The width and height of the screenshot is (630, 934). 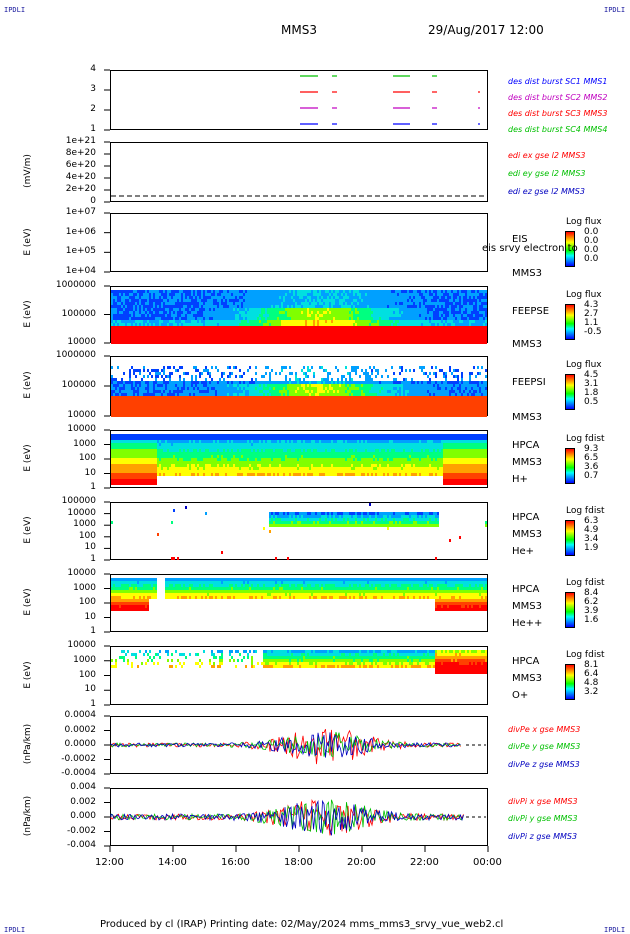 What do you see at coordinates (543, 801) in the screenshot?
I see `legend-entry: divPi x gse MMS3` at bounding box center [543, 801].